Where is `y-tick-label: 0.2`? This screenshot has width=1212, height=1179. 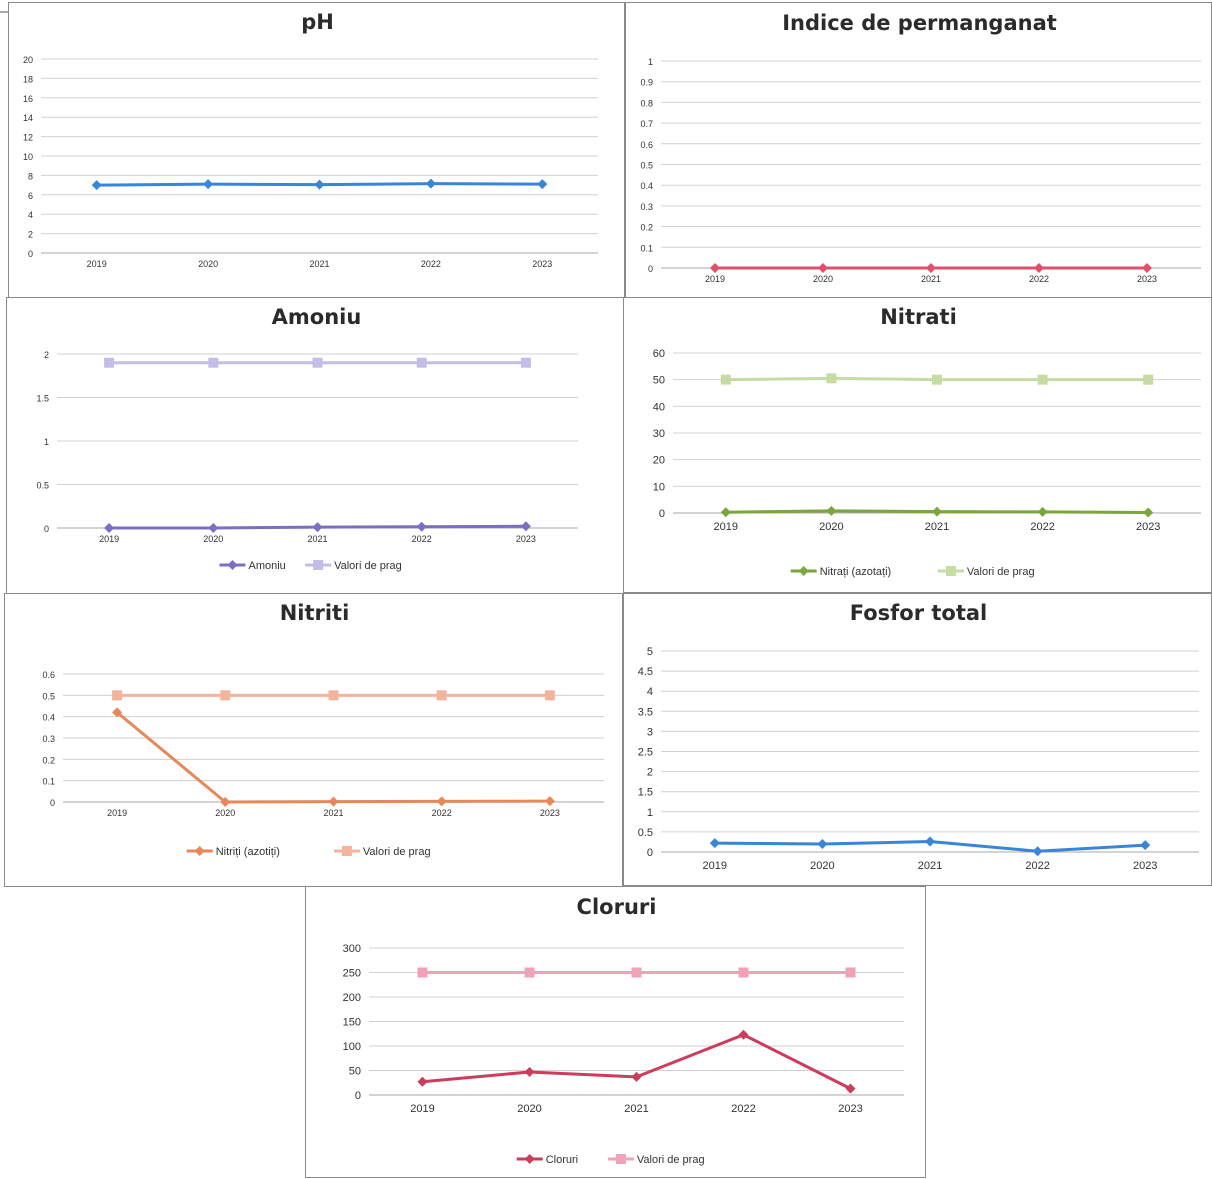 y-tick-label: 0.2 is located at coordinates (646, 228).